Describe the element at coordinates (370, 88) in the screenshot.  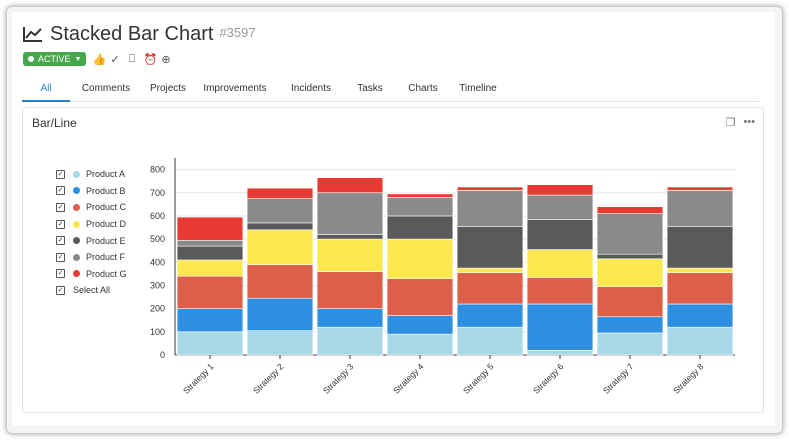
I see `tab-tasks: Tasks` at that location.